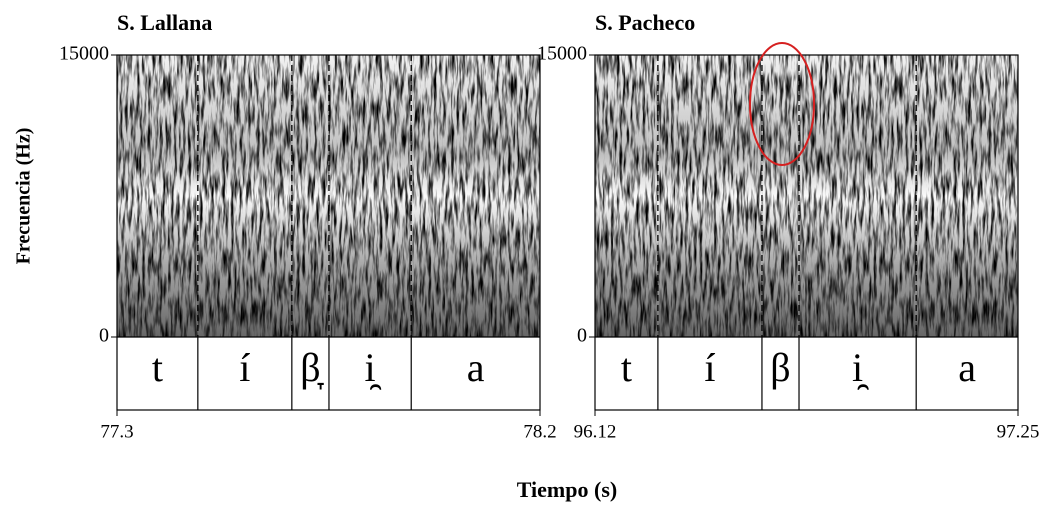 The height and width of the screenshot is (508, 1051). Describe the element at coordinates (645, 22) in the screenshot. I see `panel-title: S. Pacheco` at that location.